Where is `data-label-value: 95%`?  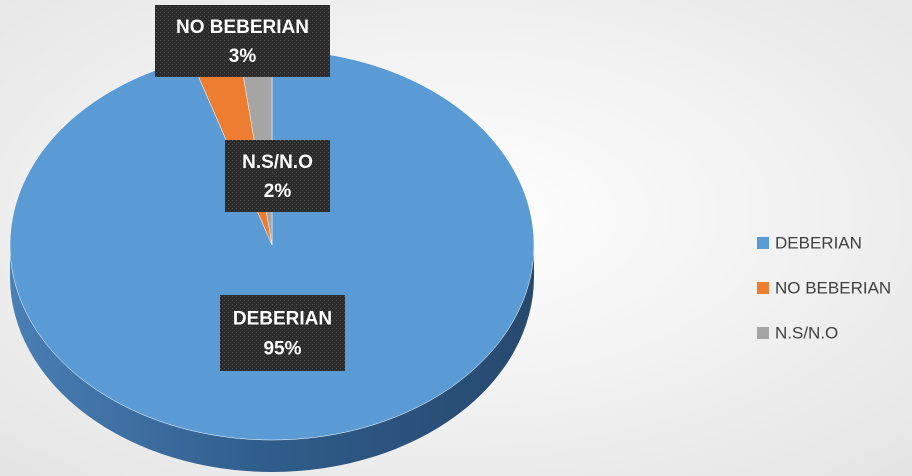 data-label-value: 95% is located at coordinates (282, 349).